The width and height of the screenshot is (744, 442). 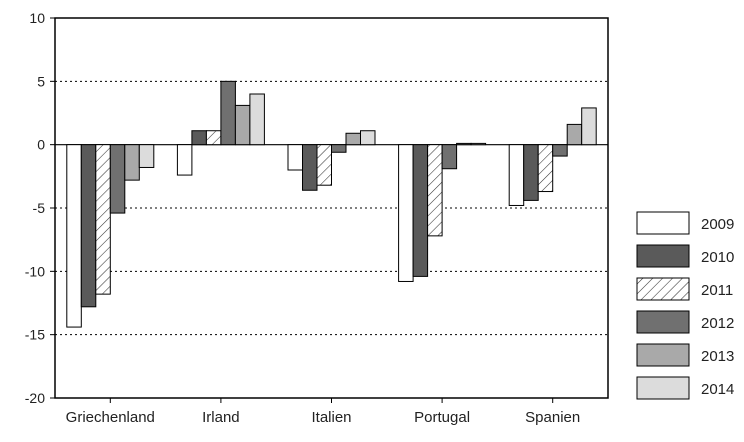 What do you see at coordinates (435, 190) in the screenshot?
I see `bar-portugal-2011` at bounding box center [435, 190].